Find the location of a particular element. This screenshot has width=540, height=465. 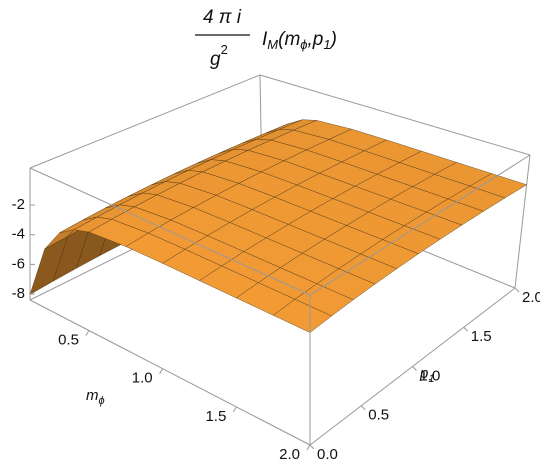

title-denominator-sup: 2 is located at coordinates (224, 49).